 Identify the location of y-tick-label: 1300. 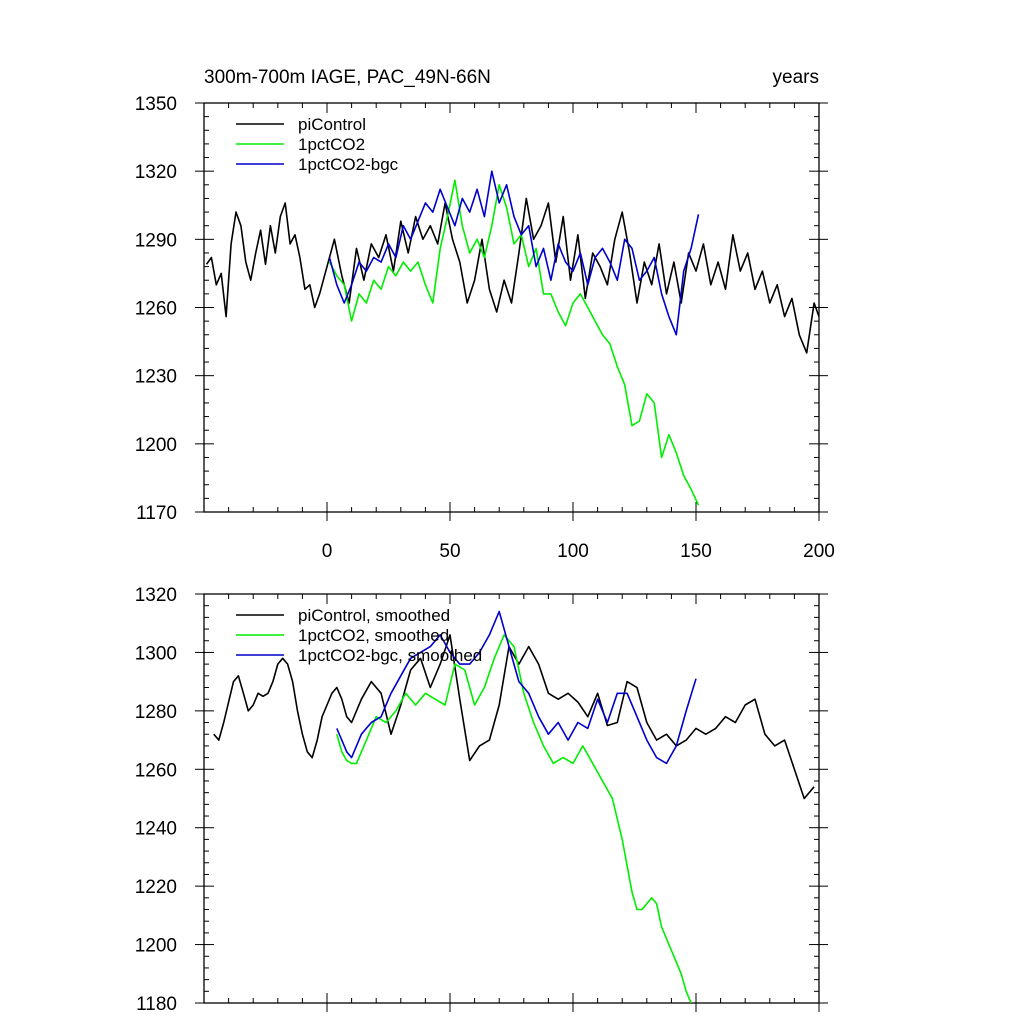
(156, 653).